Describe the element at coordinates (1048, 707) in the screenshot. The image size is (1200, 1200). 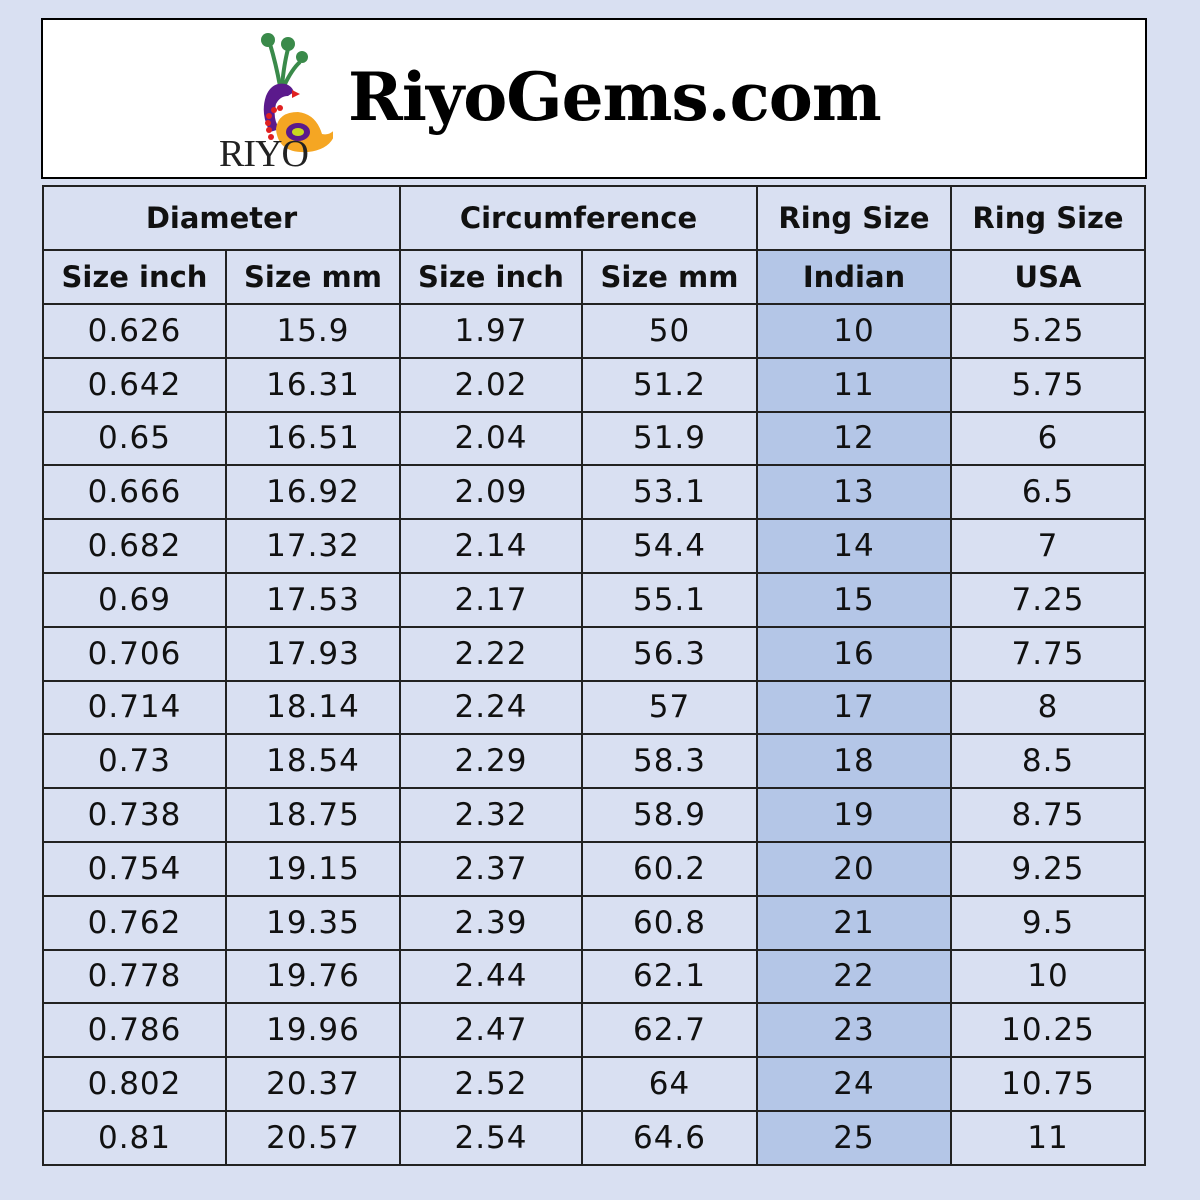
I see `cell-usa-size: 8` at that location.